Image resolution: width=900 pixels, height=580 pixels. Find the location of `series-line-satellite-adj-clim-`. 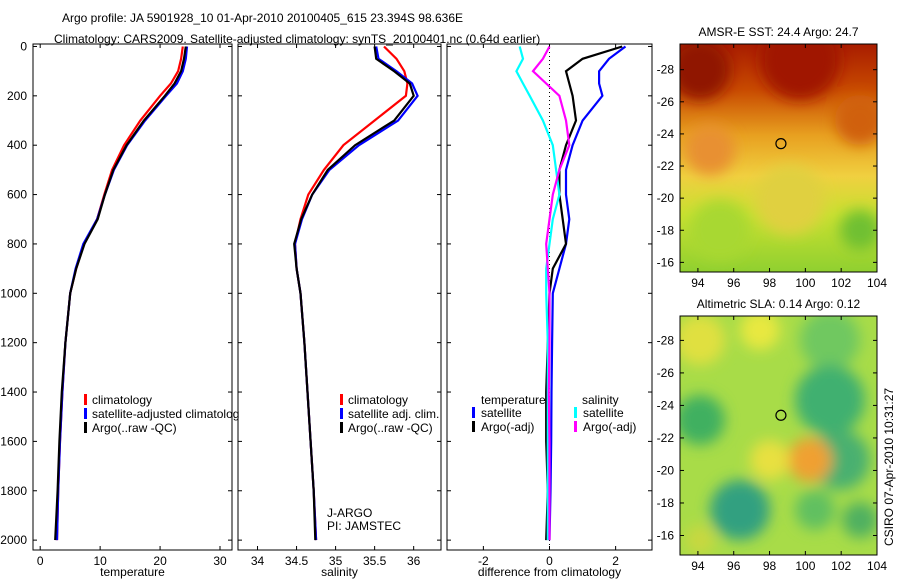

series-line-satellite-adj-clim- is located at coordinates (356, 293).